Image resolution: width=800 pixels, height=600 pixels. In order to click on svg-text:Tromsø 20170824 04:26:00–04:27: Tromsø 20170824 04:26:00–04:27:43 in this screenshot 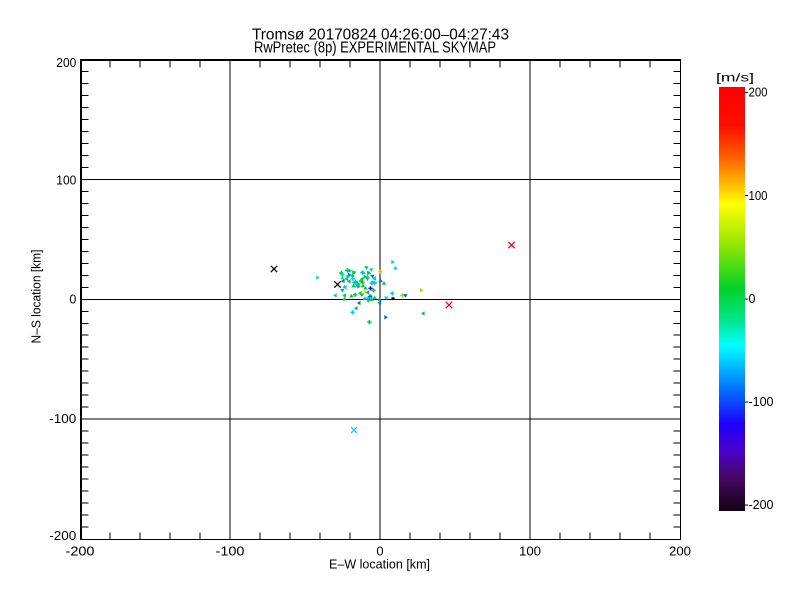, I will do `click(380, 35)`.